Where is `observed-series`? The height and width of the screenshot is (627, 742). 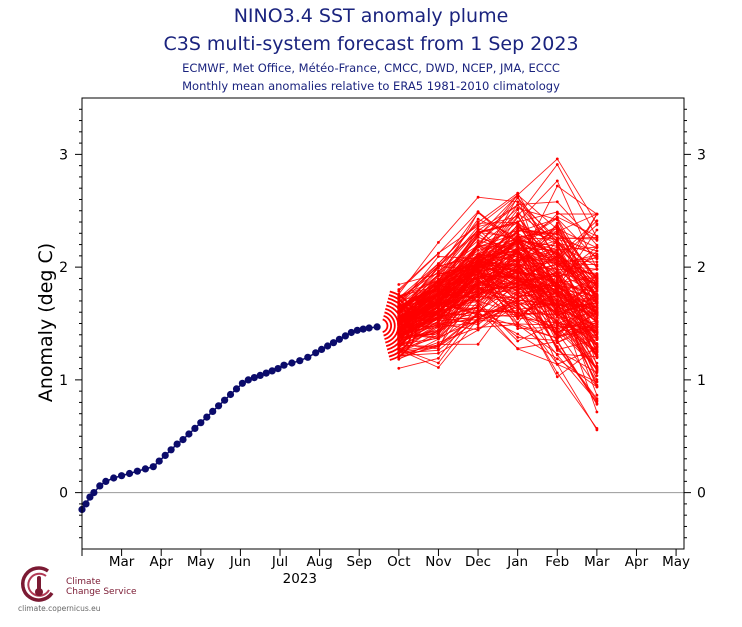
observed-series is located at coordinates (229, 418).